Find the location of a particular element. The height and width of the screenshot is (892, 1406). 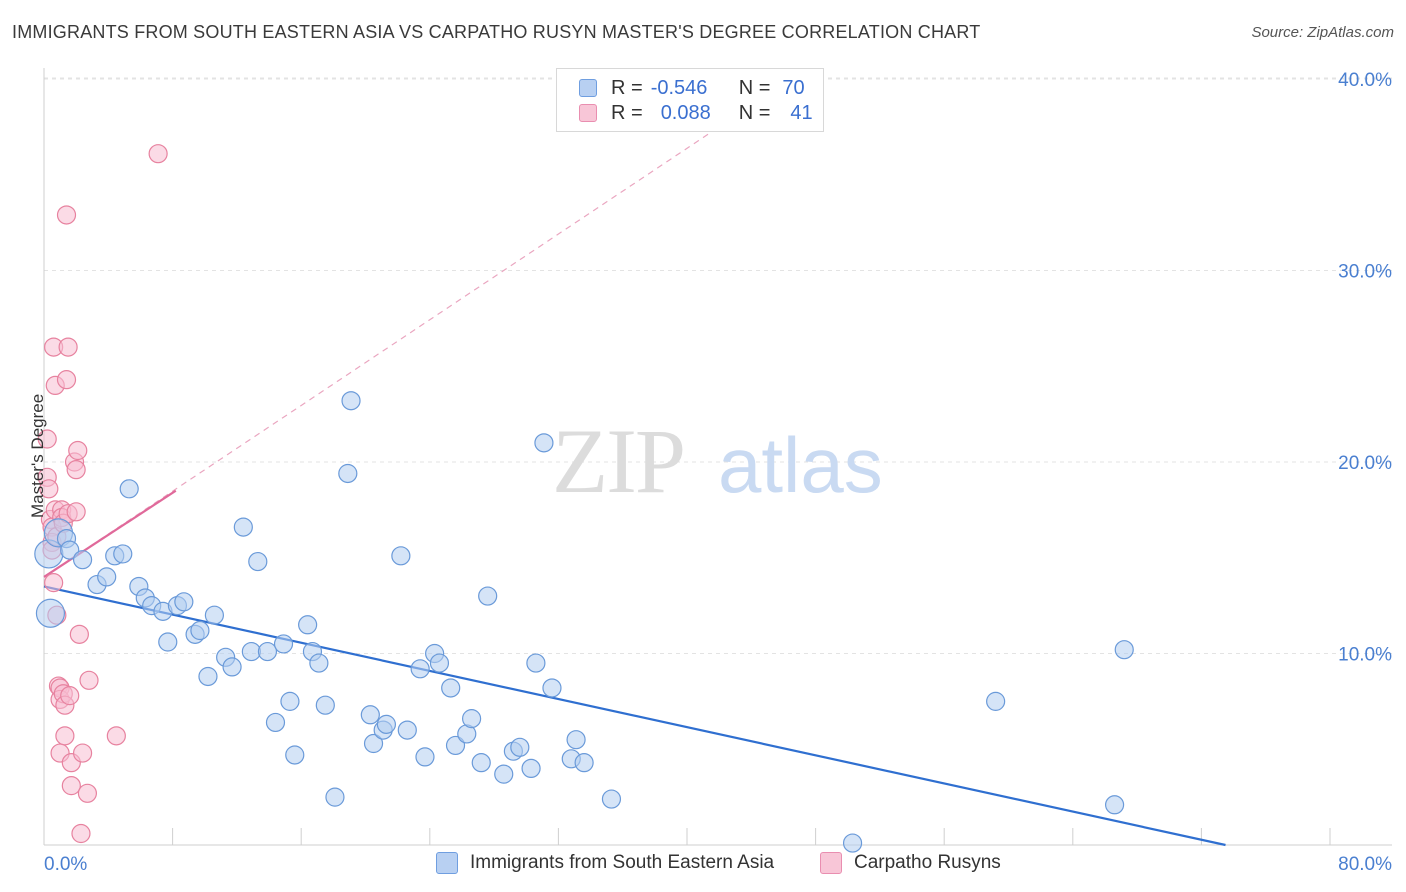

bottom-legend-label-blue: Immigrants from South Eastern Asia is located at coordinates (622, 862).